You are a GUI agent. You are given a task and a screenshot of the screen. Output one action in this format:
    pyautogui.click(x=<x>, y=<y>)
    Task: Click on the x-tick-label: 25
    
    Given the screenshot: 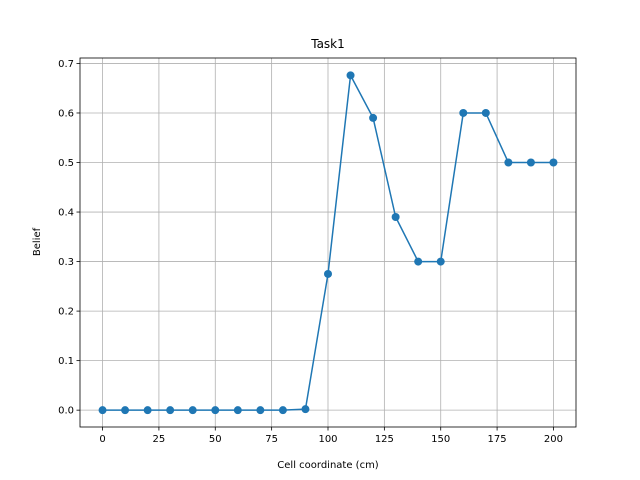 What is the action you would take?
    pyautogui.click(x=159, y=439)
    